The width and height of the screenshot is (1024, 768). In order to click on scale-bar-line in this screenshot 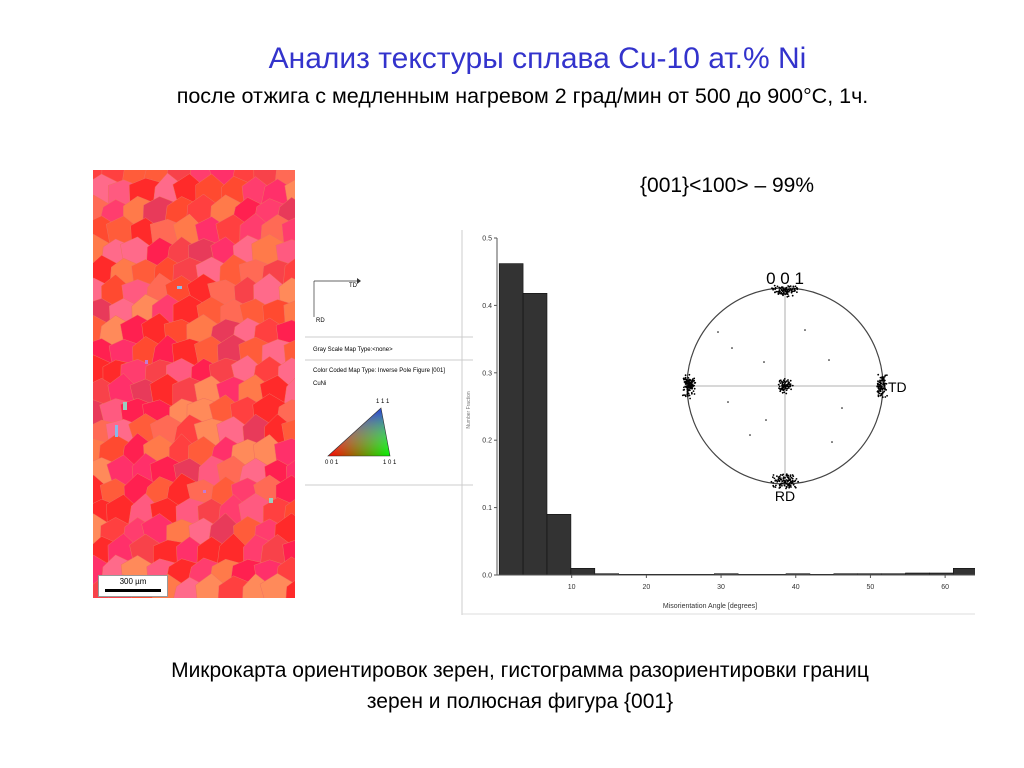, I will do `click(133, 590)`.